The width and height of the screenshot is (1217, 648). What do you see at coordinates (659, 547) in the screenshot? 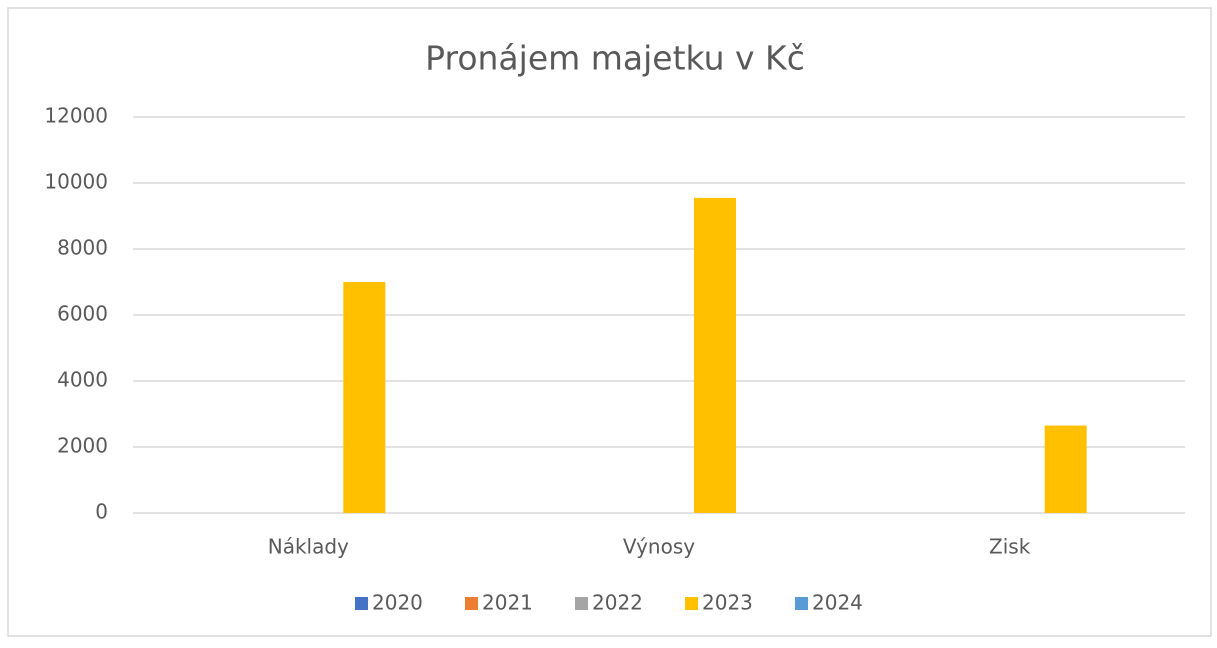
I see `x-tick-label: Výnosy` at bounding box center [659, 547].